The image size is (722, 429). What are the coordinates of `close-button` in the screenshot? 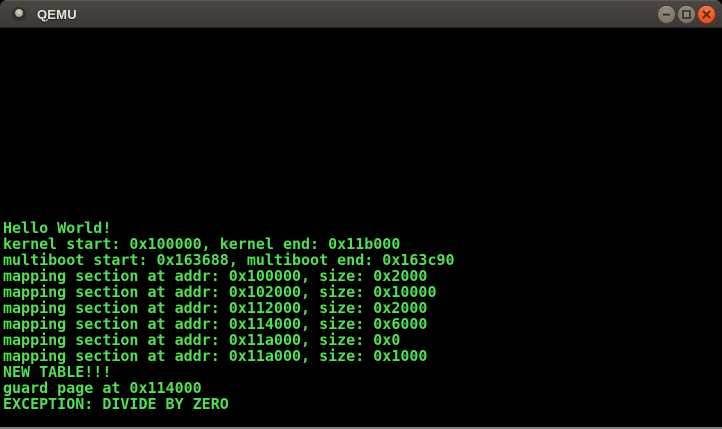 It's located at (706, 14).